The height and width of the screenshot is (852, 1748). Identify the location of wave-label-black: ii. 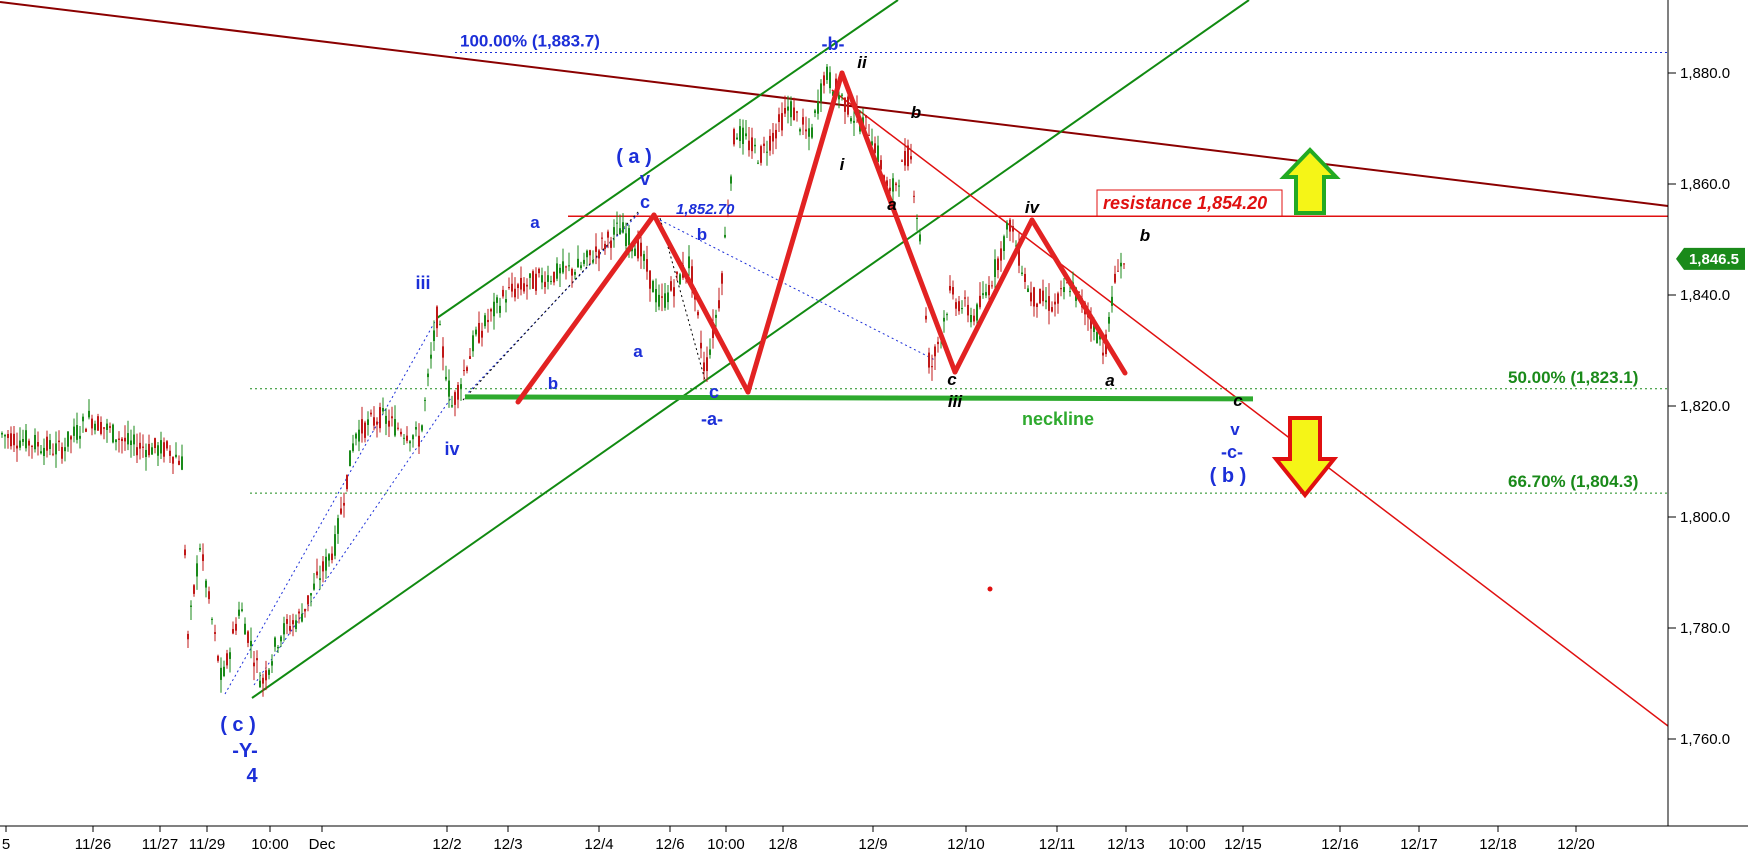
(862, 62).